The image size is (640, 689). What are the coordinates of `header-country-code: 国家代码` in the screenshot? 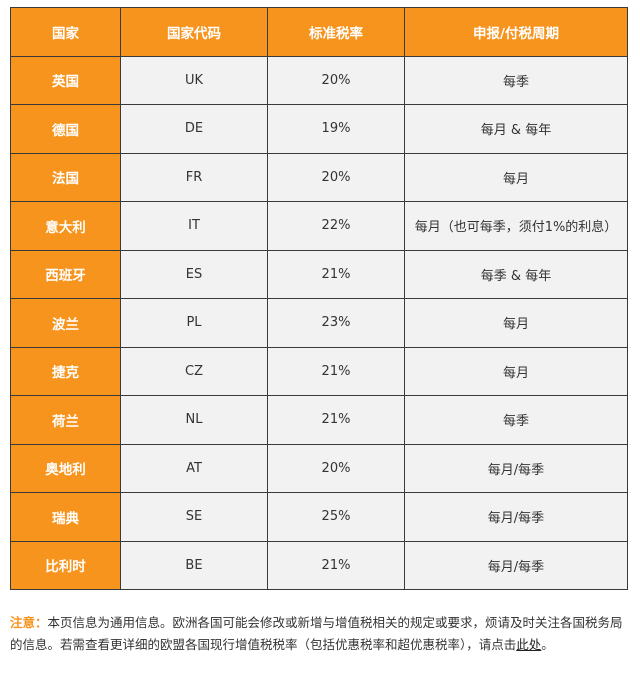 It's located at (194, 32).